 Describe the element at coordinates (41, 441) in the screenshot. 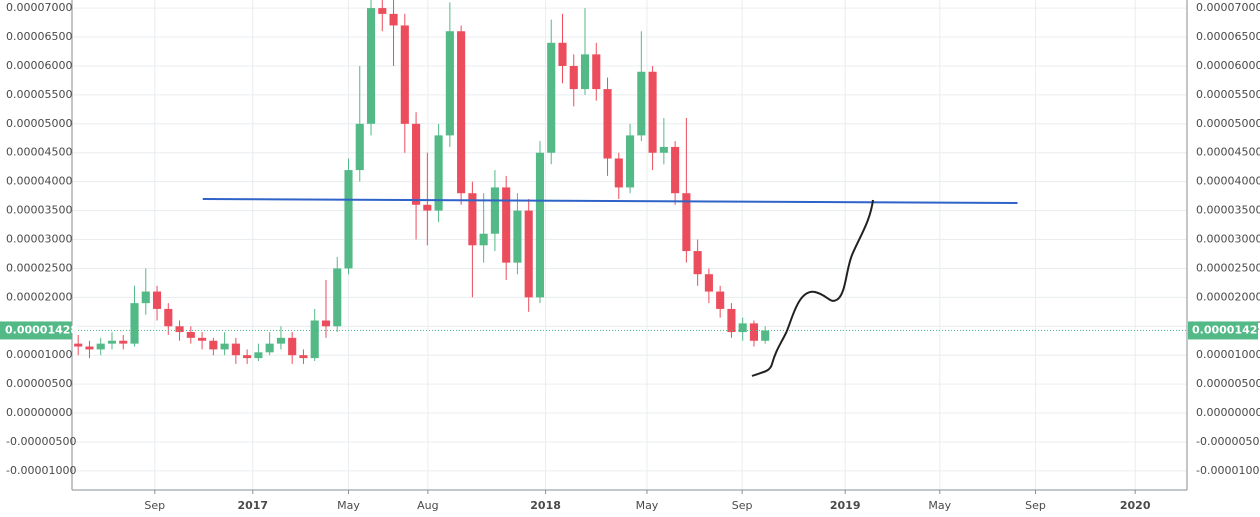

I see `y-tick-label: -0.00000500` at that location.